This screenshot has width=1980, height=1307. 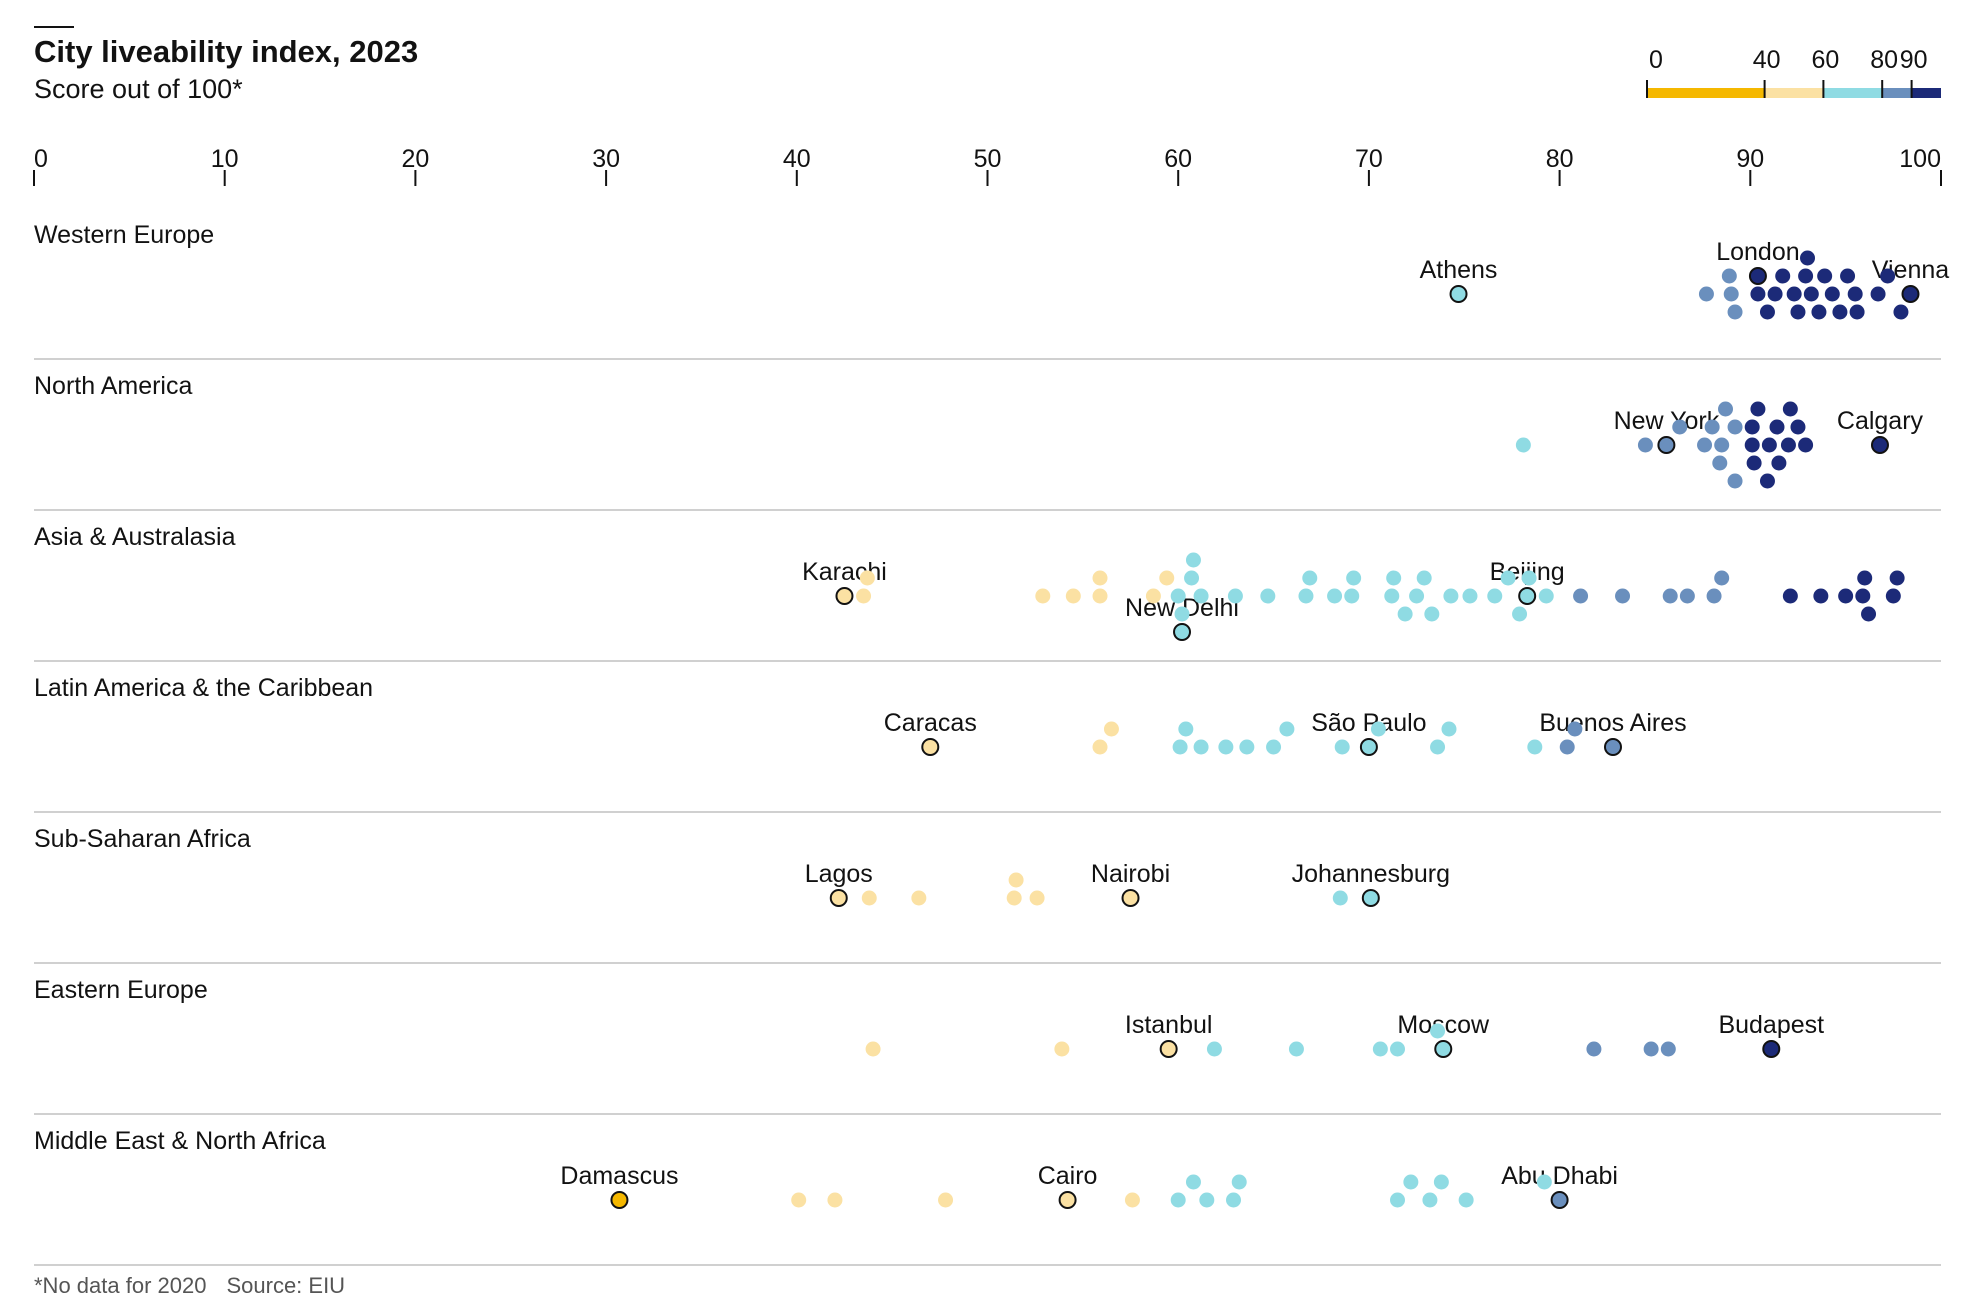 I want to click on x-tick-label-80: 80, so click(x=1560, y=159).